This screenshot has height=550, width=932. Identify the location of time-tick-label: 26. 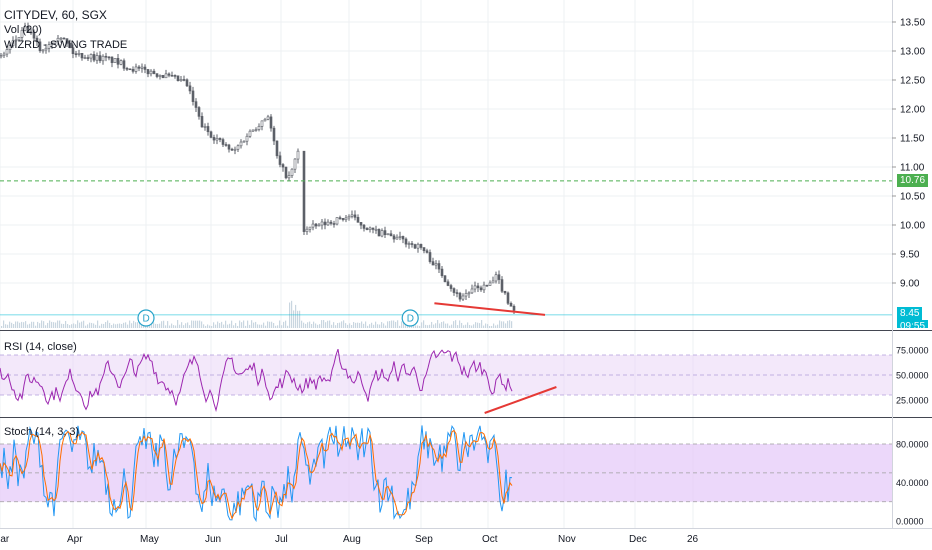
(693, 539).